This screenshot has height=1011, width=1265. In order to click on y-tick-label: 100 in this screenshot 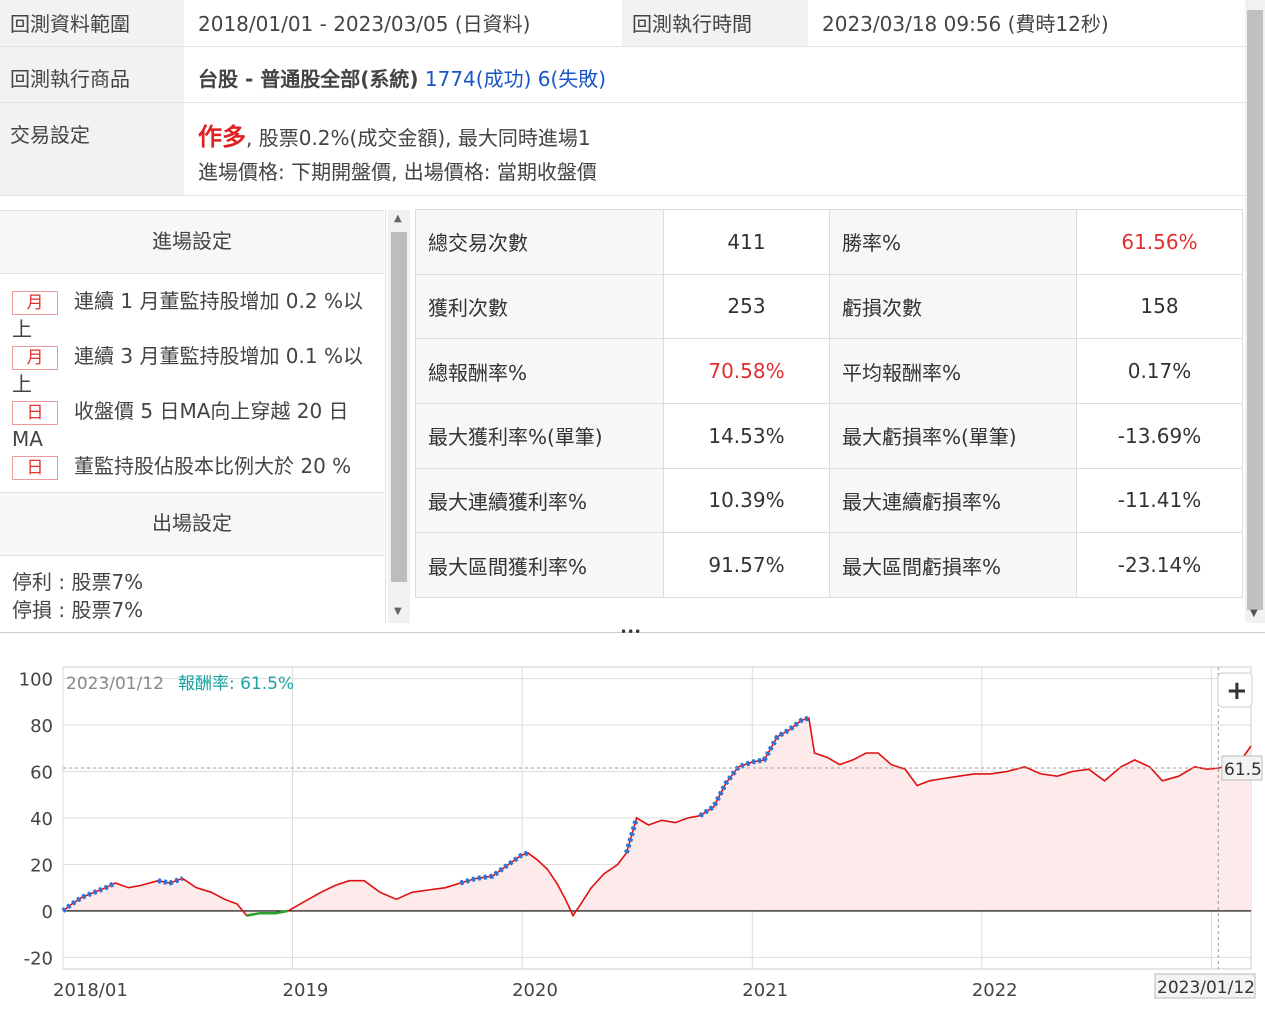, I will do `click(36, 680)`.